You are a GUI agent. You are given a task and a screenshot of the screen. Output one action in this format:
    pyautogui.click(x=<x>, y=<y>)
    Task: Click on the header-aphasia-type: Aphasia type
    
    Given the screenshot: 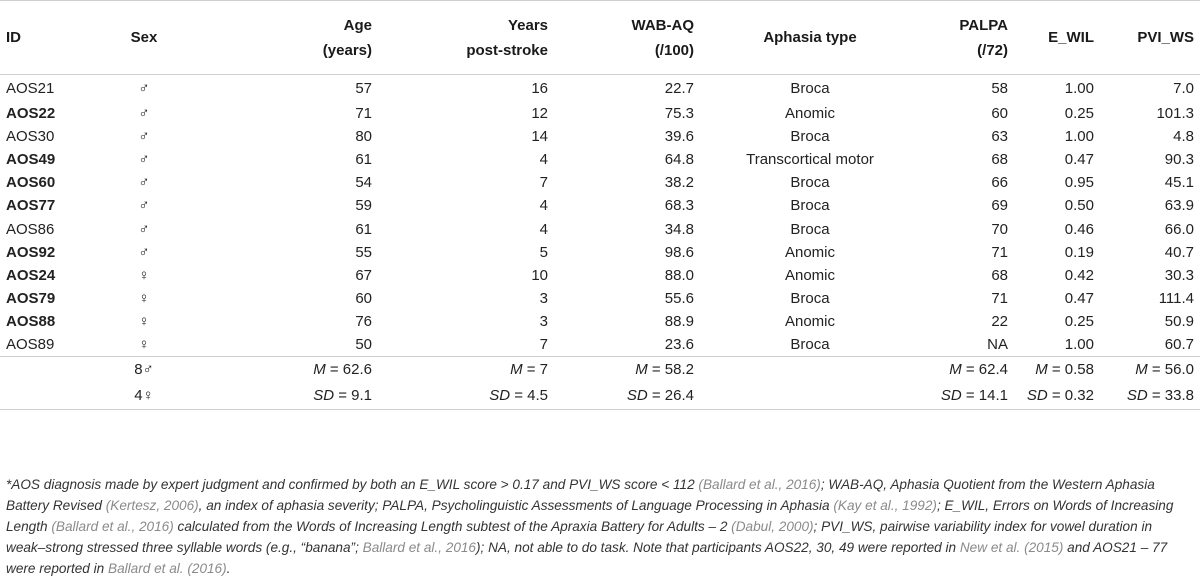 What is the action you would take?
    pyautogui.click(x=810, y=37)
    